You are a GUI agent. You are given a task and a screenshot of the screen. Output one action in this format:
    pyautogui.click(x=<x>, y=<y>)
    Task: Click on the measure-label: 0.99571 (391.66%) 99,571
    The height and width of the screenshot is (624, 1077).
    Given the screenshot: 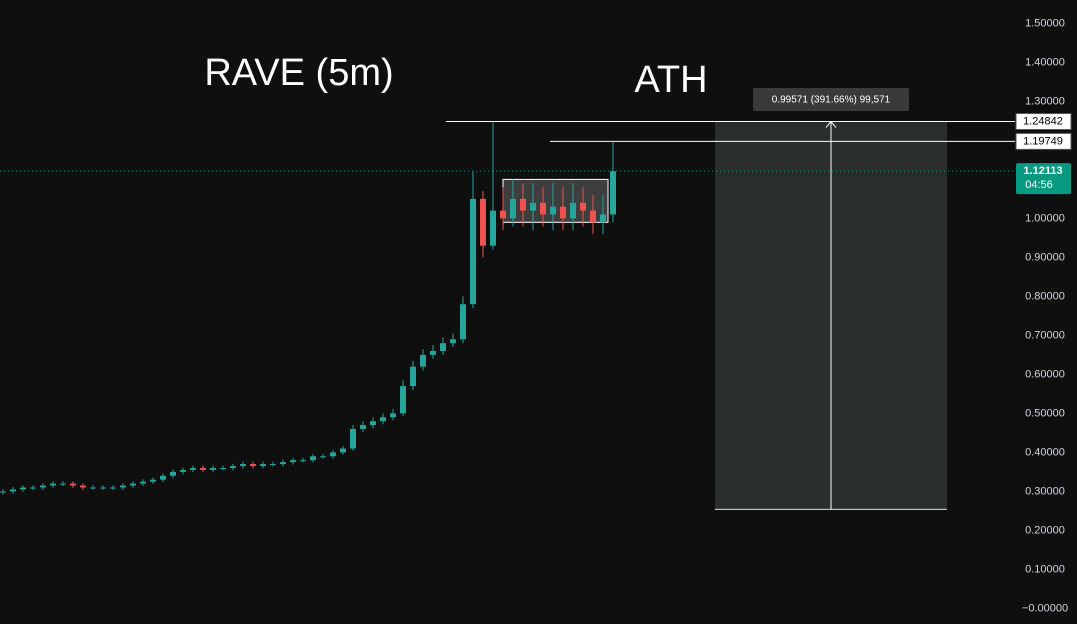 What is the action you would take?
    pyautogui.click(x=831, y=100)
    